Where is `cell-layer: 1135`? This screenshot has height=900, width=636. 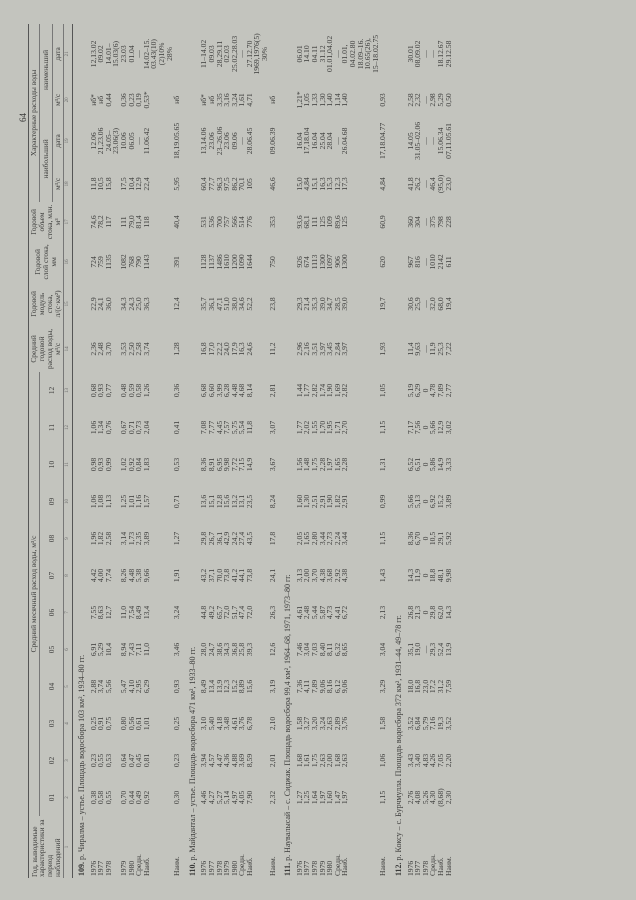 cell-layer: 1135 is located at coordinates (108, 262).